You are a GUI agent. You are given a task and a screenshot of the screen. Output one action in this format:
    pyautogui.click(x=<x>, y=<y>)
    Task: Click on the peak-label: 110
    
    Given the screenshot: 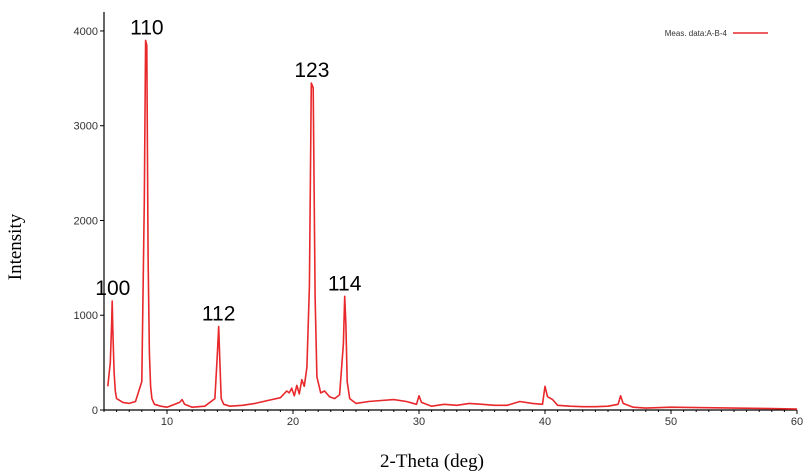 What is the action you would take?
    pyautogui.click(x=146, y=27)
    